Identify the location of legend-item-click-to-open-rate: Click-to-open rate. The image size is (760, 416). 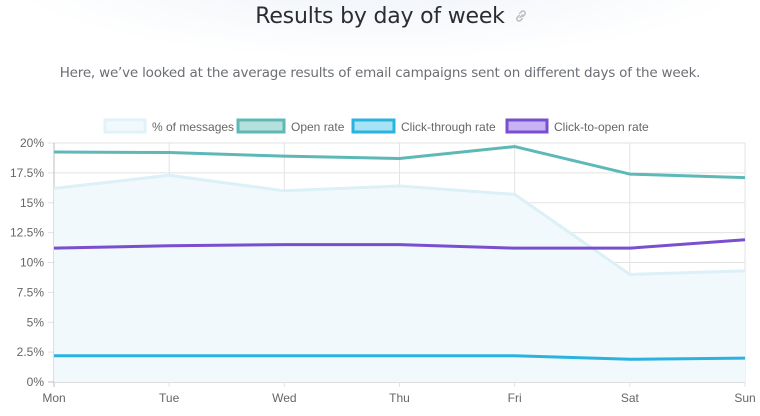
(577, 126).